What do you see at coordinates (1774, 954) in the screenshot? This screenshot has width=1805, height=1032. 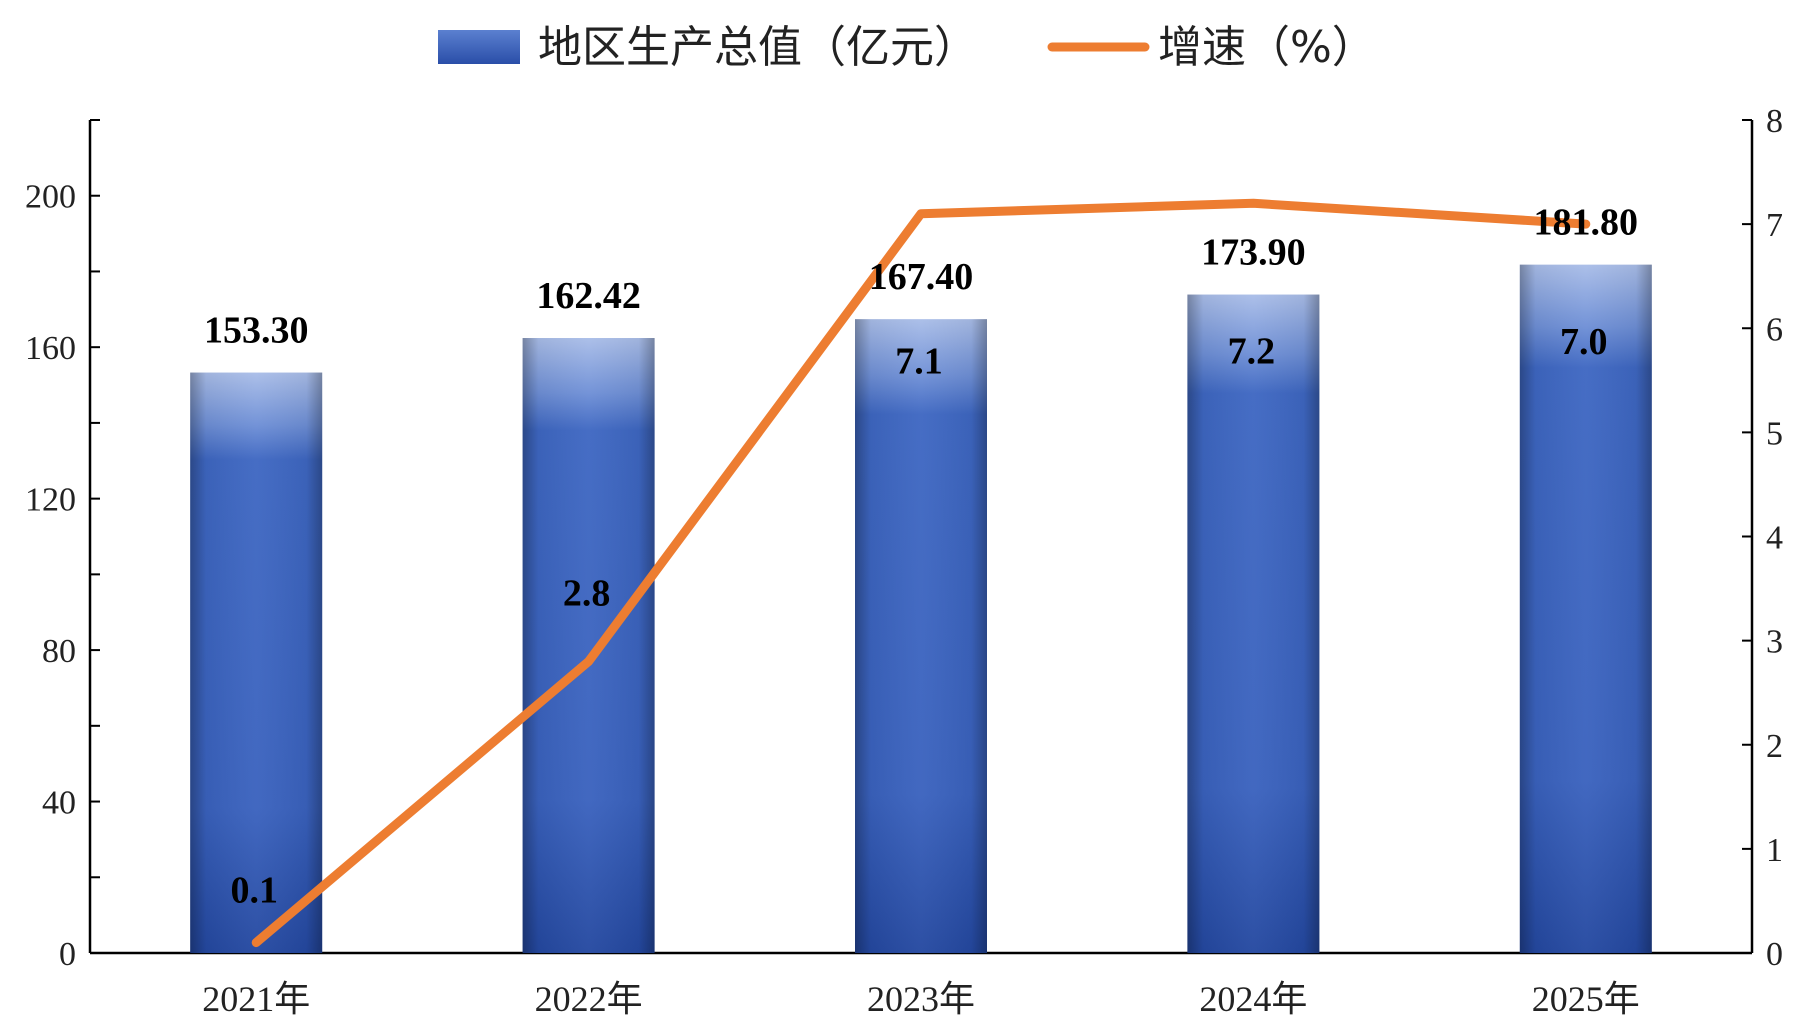 I see `right-tick-label: 0` at bounding box center [1774, 954].